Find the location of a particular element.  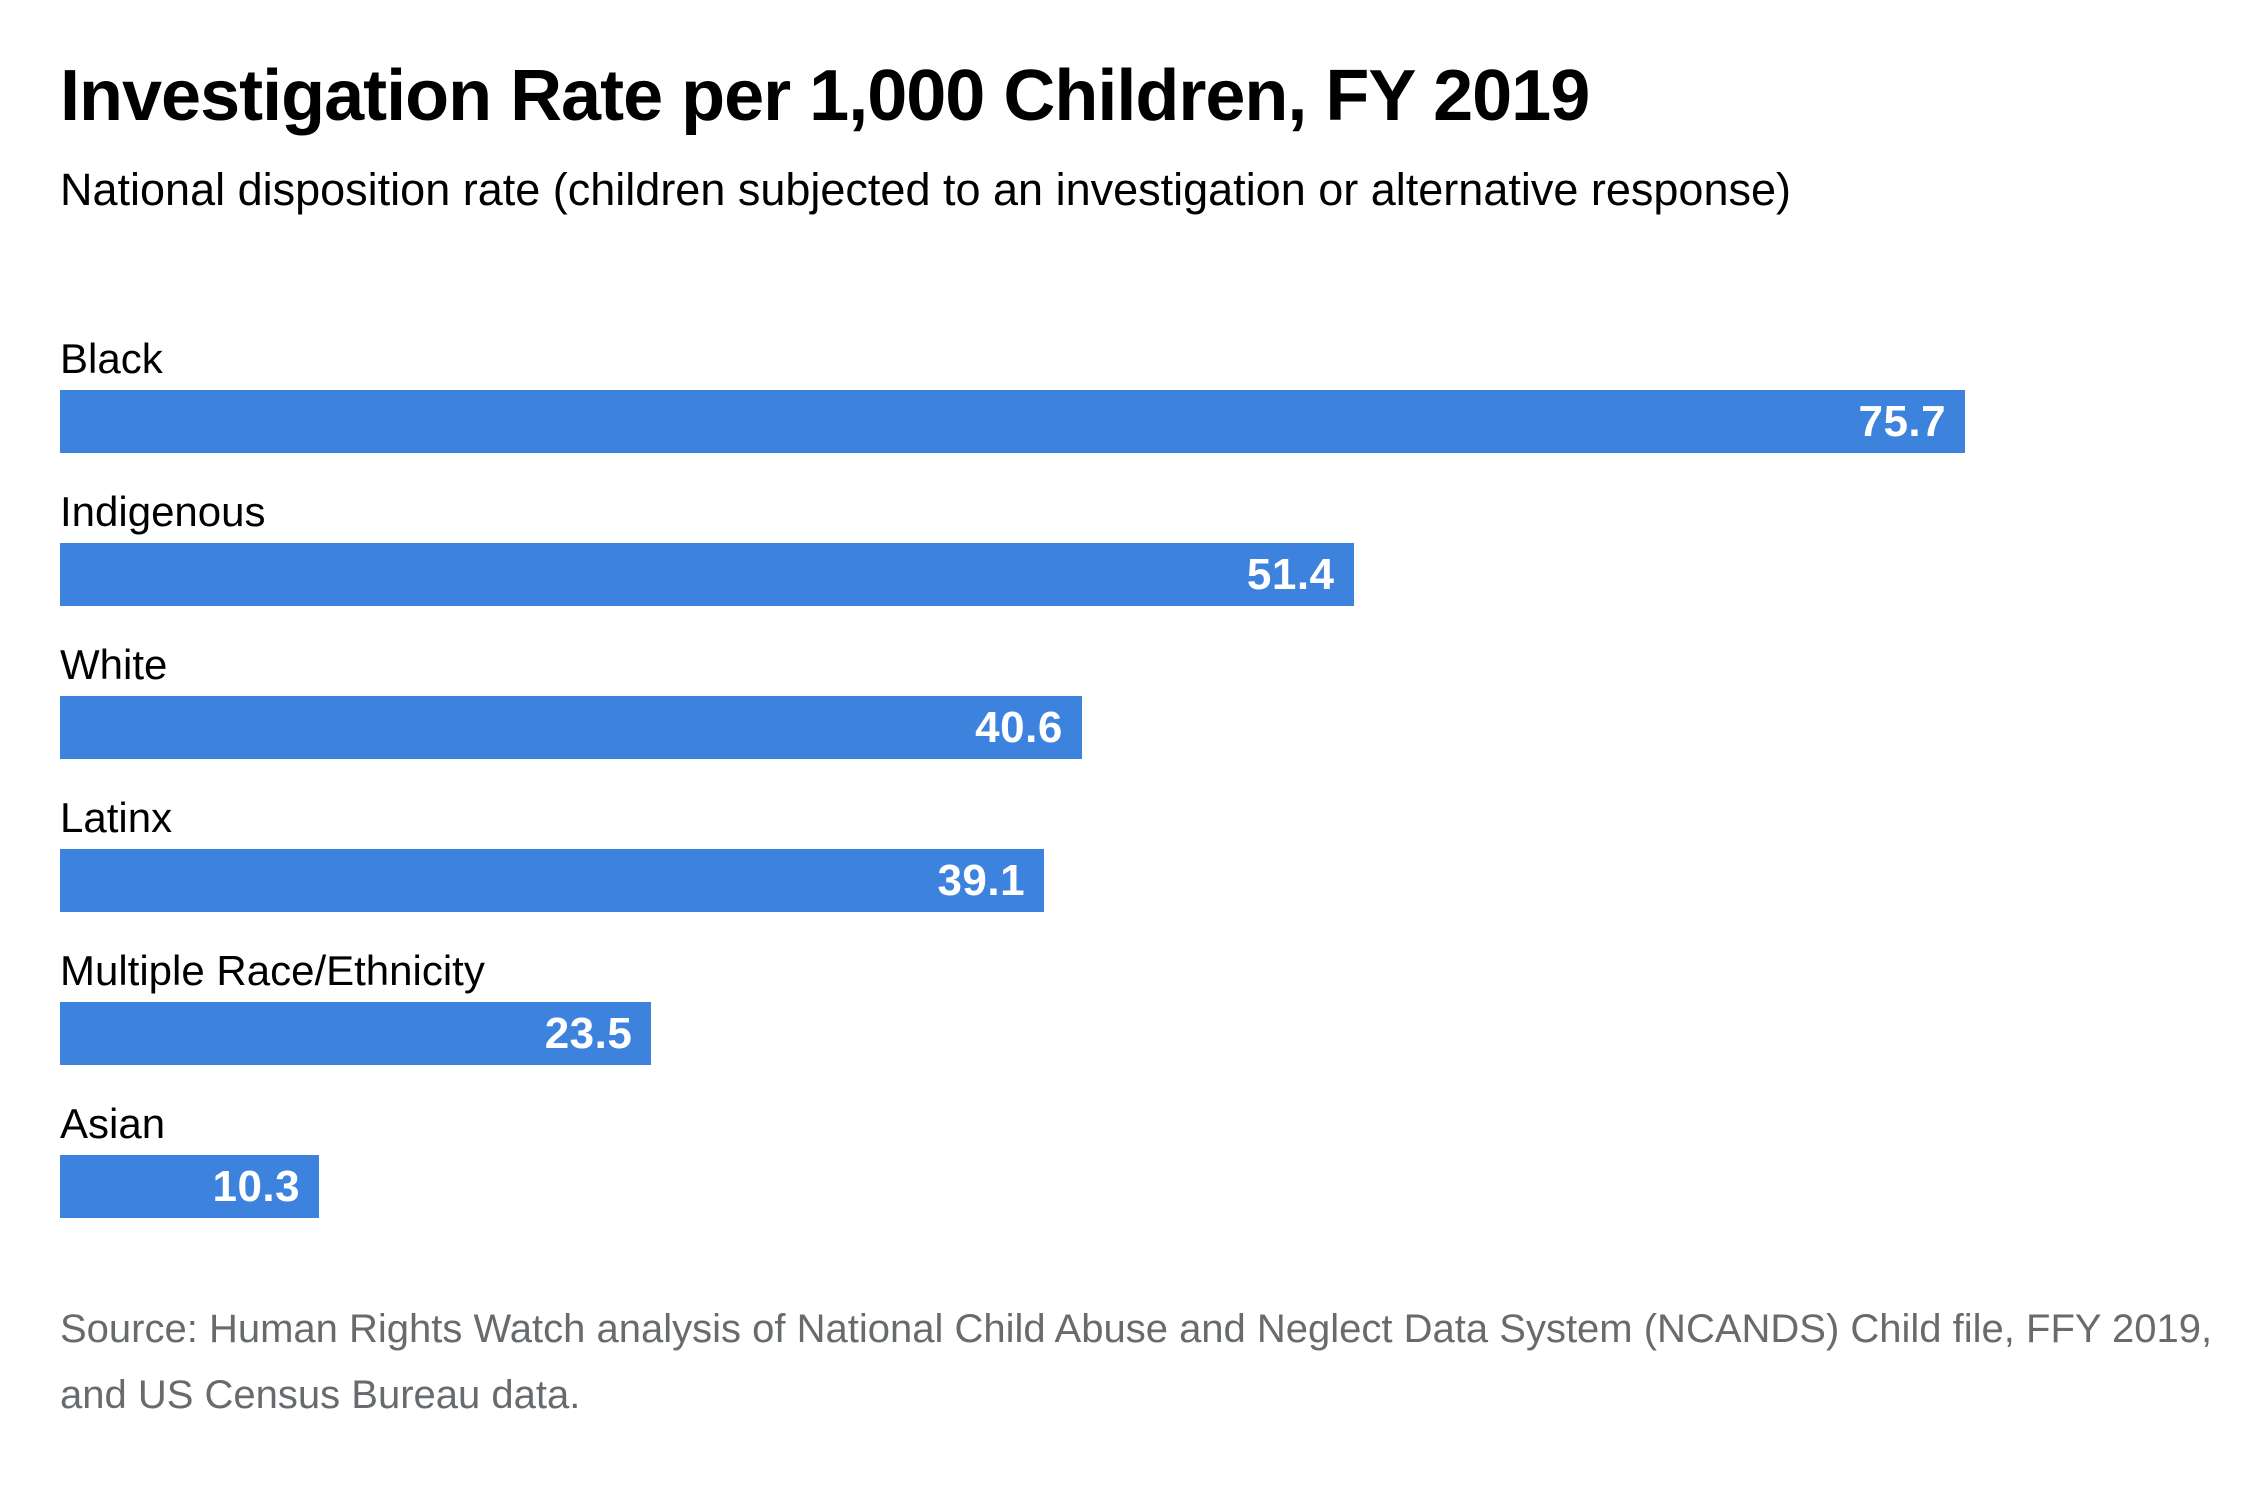

category-label: Latinx is located at coordinates (116, 817).